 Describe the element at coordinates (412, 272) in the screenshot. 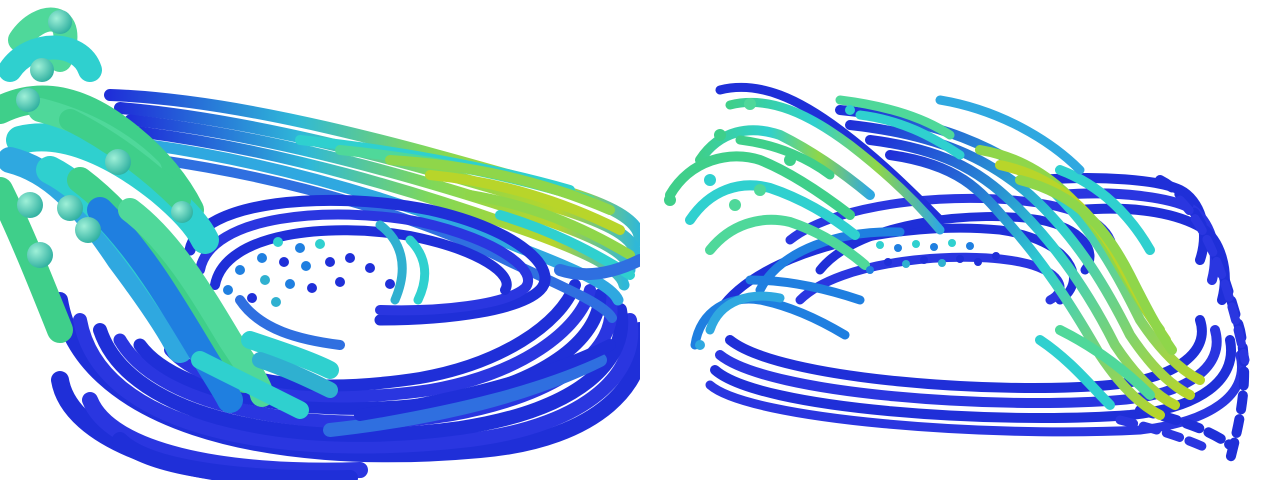

I see `tube-group-inner-loops` at that location.